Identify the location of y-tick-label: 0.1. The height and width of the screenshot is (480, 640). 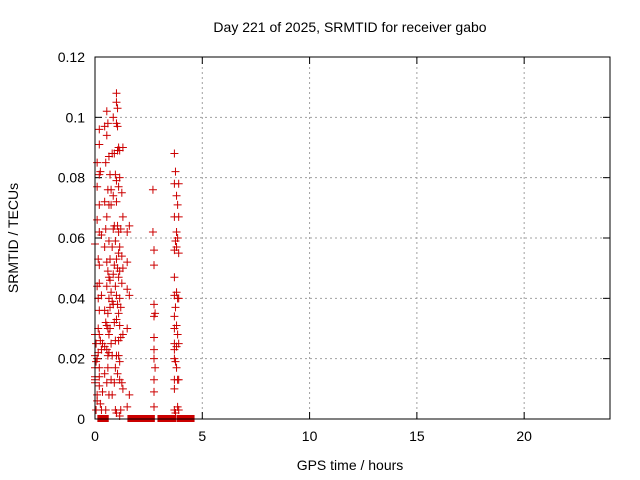
(76, 117).